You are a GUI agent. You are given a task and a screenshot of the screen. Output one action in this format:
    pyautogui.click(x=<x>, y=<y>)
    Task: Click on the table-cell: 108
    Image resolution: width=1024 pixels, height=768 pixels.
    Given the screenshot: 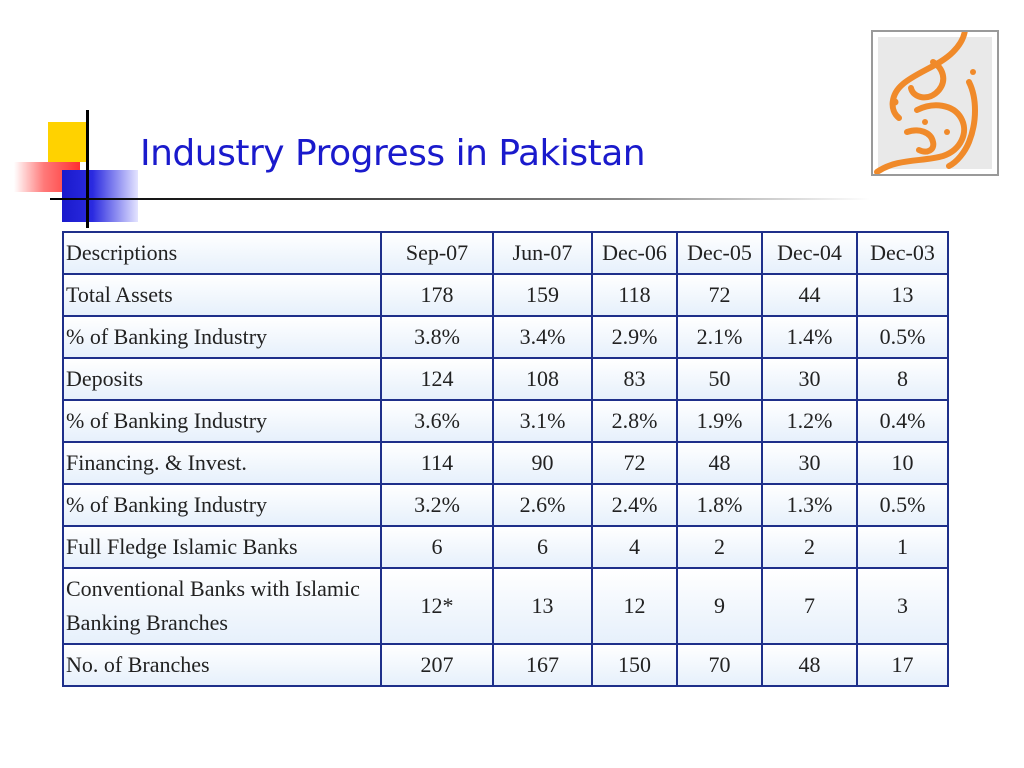 What is the action you would take?
    pyautogui.click(x=542, y=379)
    